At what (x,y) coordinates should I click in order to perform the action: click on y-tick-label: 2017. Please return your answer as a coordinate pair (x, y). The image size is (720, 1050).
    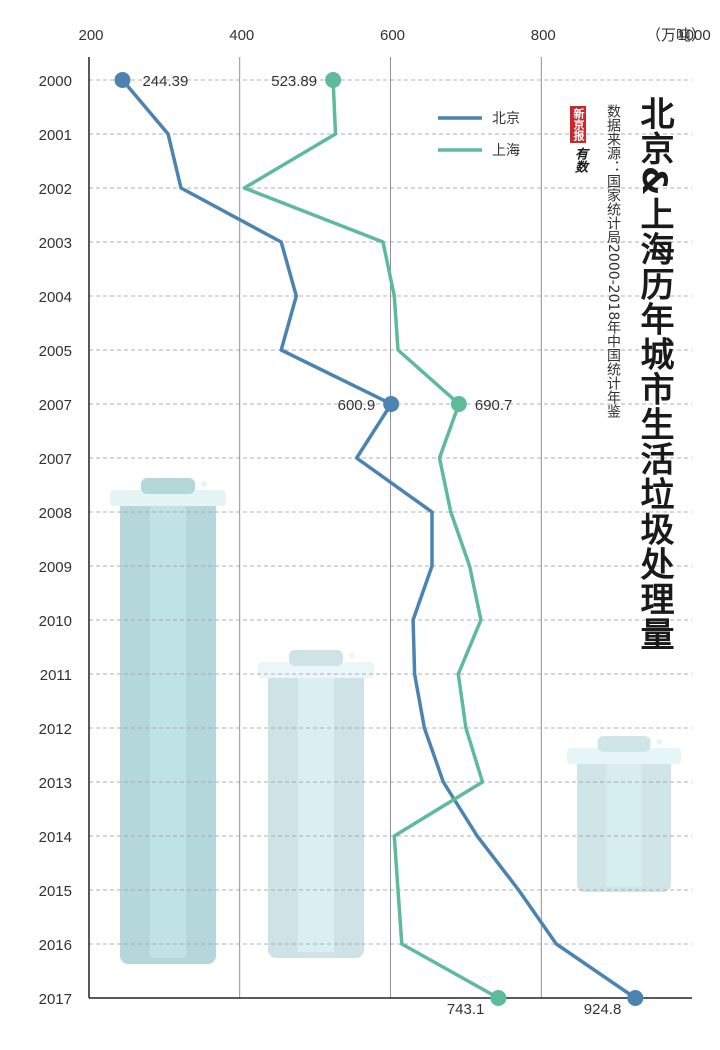
    Looking at the image, I should click on (55, 999).